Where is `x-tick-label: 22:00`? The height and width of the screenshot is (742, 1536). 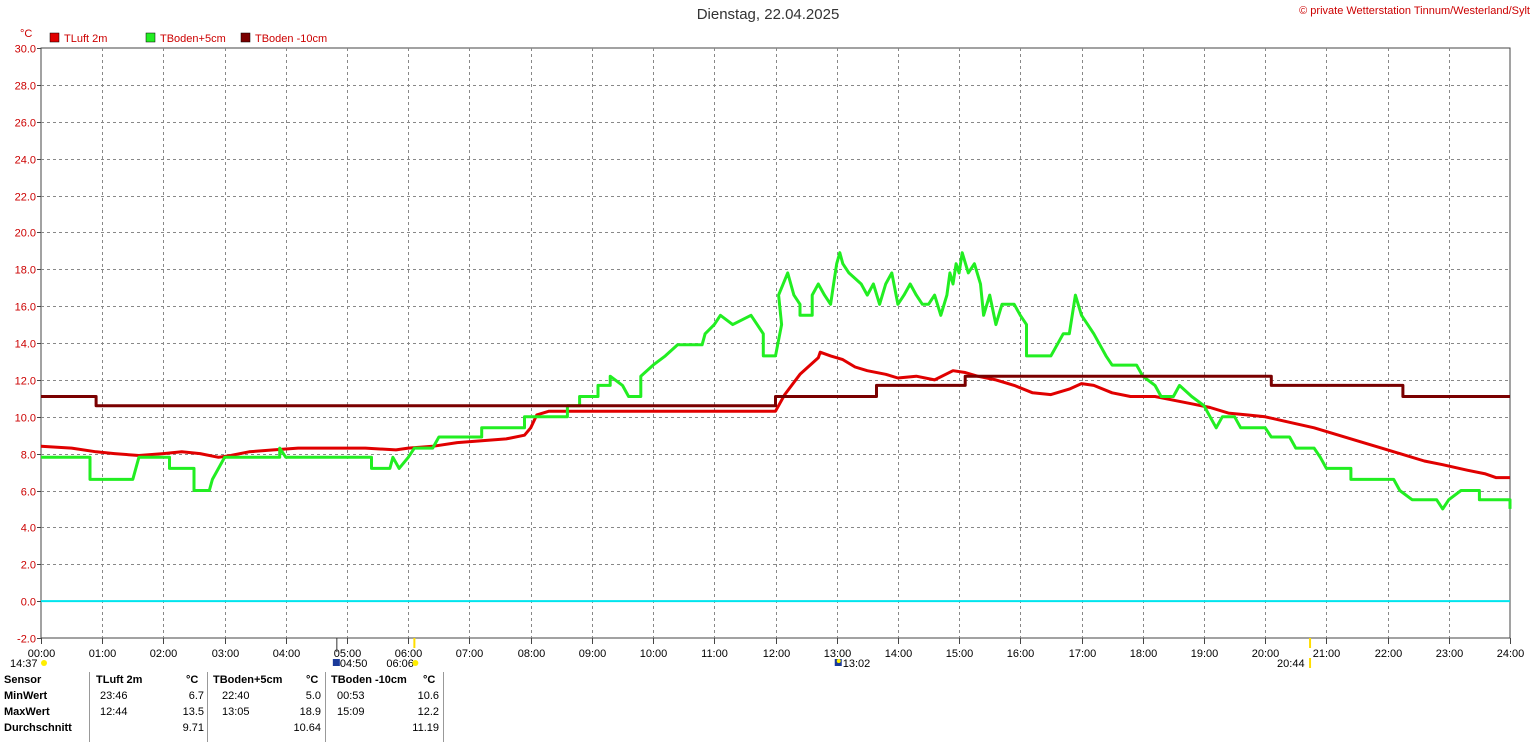
x-tick-label: 22:00 is located at coordinates (1389, 654).